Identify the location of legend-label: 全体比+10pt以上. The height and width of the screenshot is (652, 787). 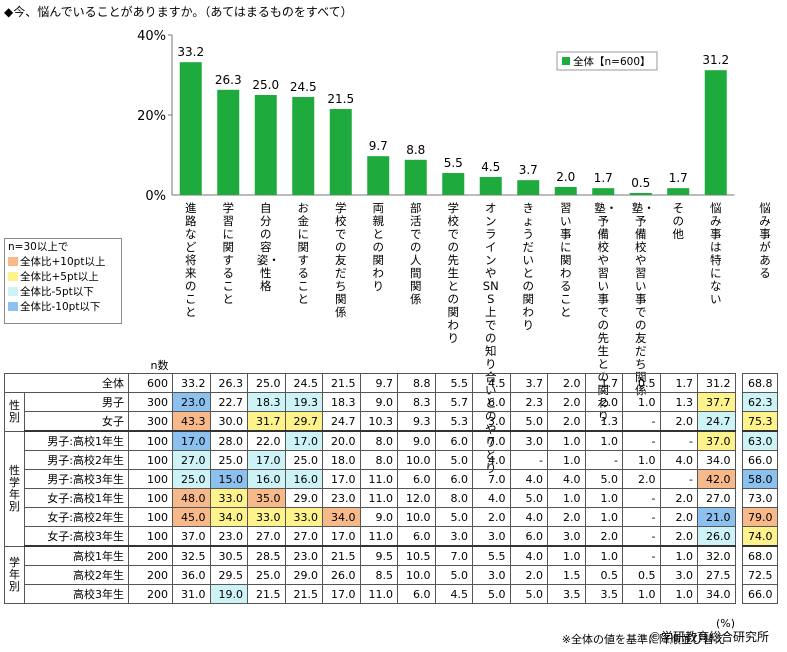
(63, 262).